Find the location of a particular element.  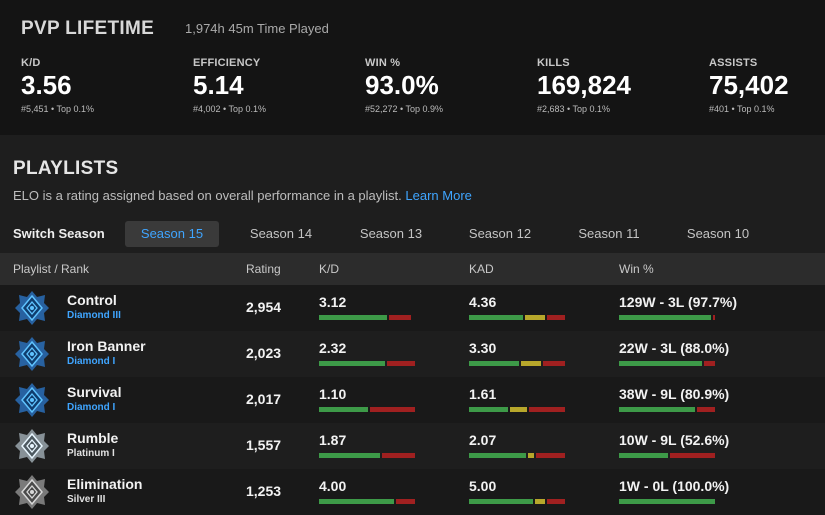

time-played: 1,974h 45m Time Played is located at coordinates (257, 28).